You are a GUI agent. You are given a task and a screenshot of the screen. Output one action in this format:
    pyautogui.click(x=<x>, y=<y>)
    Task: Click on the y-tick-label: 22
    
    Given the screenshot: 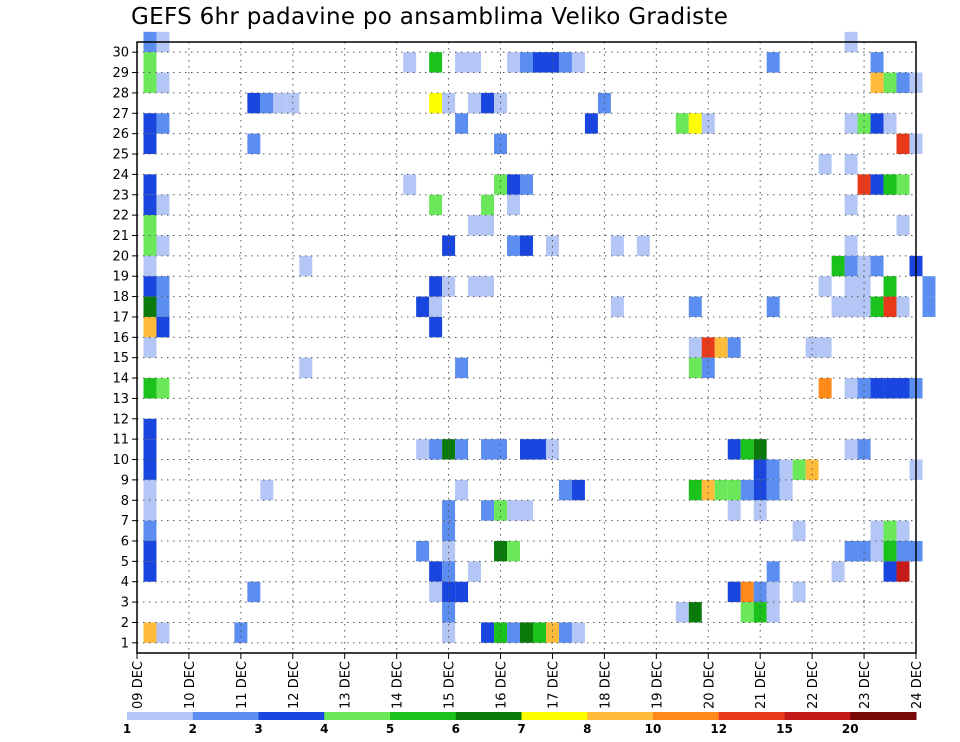 What is the action you would take?
    pyautogui.click(x=120, y=216)
    